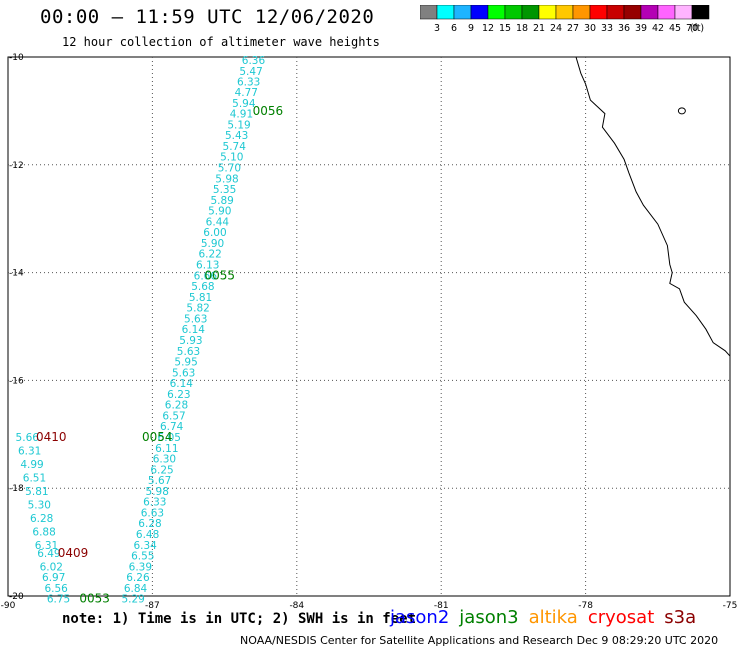 The width and height of the screenshot is (740, 650). What do you see at coordinates (51, 567) in the screenshot?
I see `swh-value: 6.02` at bounding box center [51, 567].